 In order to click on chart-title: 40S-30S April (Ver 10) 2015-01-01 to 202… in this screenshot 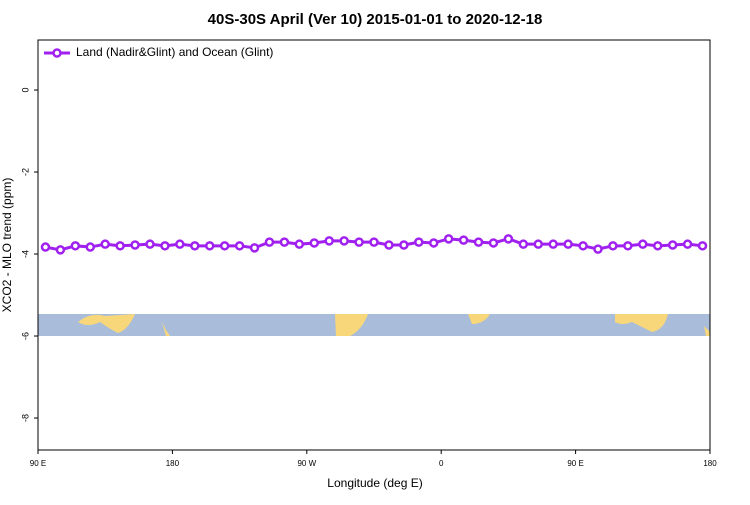, I will do `click(375, 19)`.